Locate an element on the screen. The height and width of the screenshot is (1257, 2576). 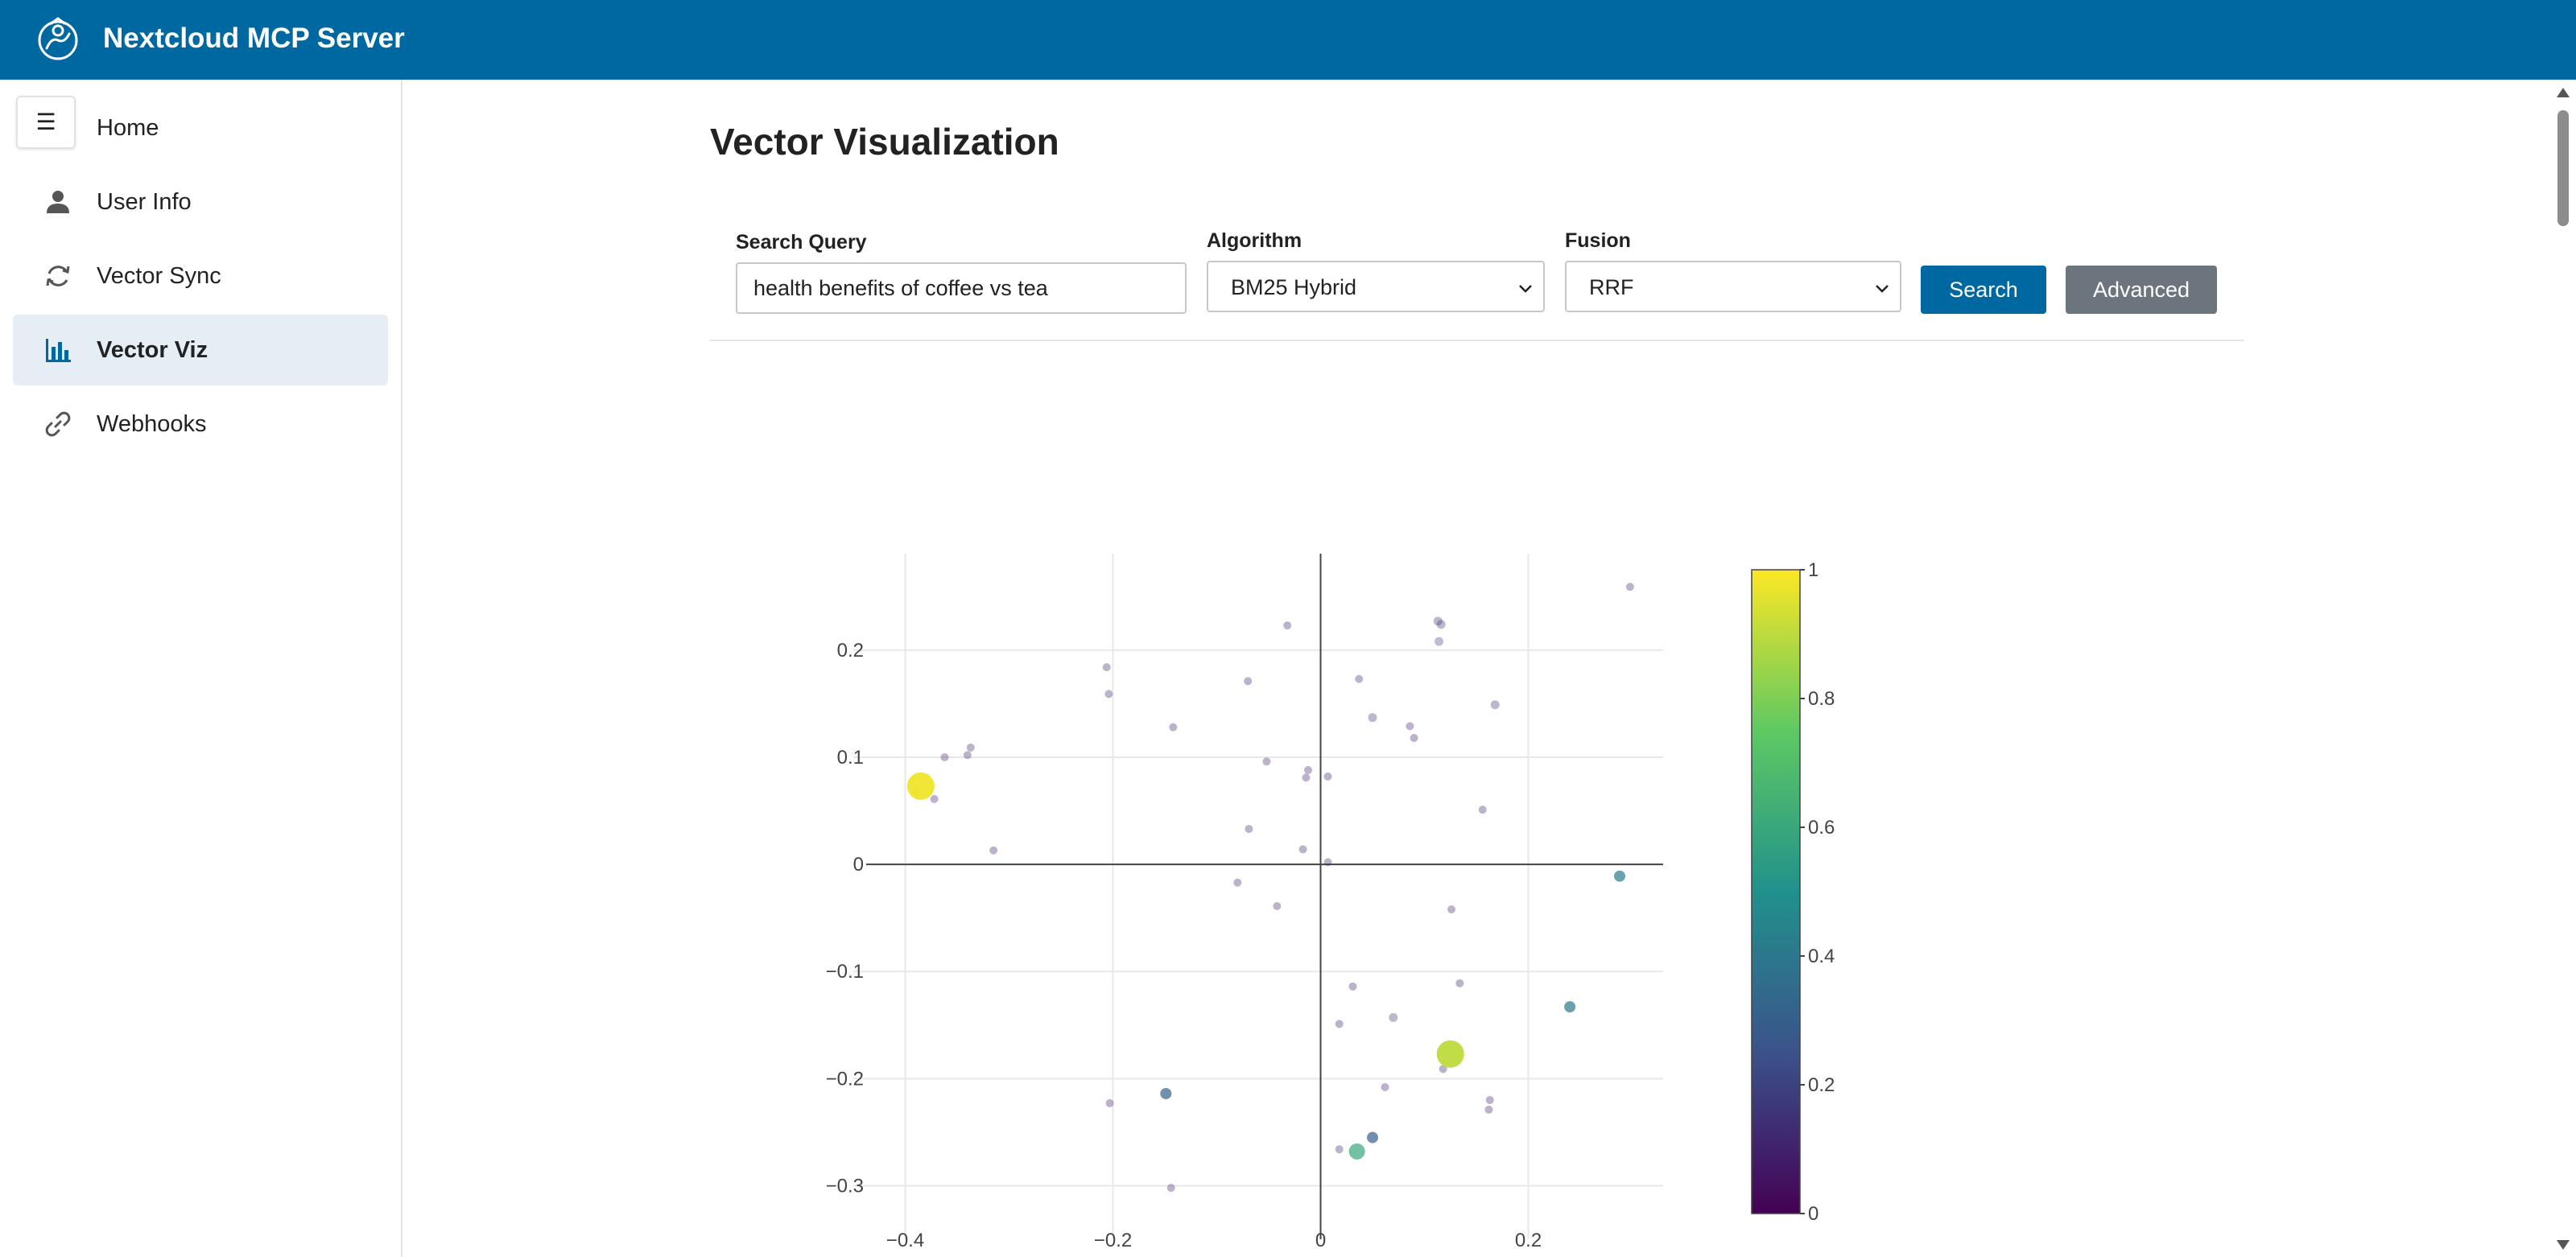
top-bar: Nextcloud MCP Server is located at coordinates (1288, 40).